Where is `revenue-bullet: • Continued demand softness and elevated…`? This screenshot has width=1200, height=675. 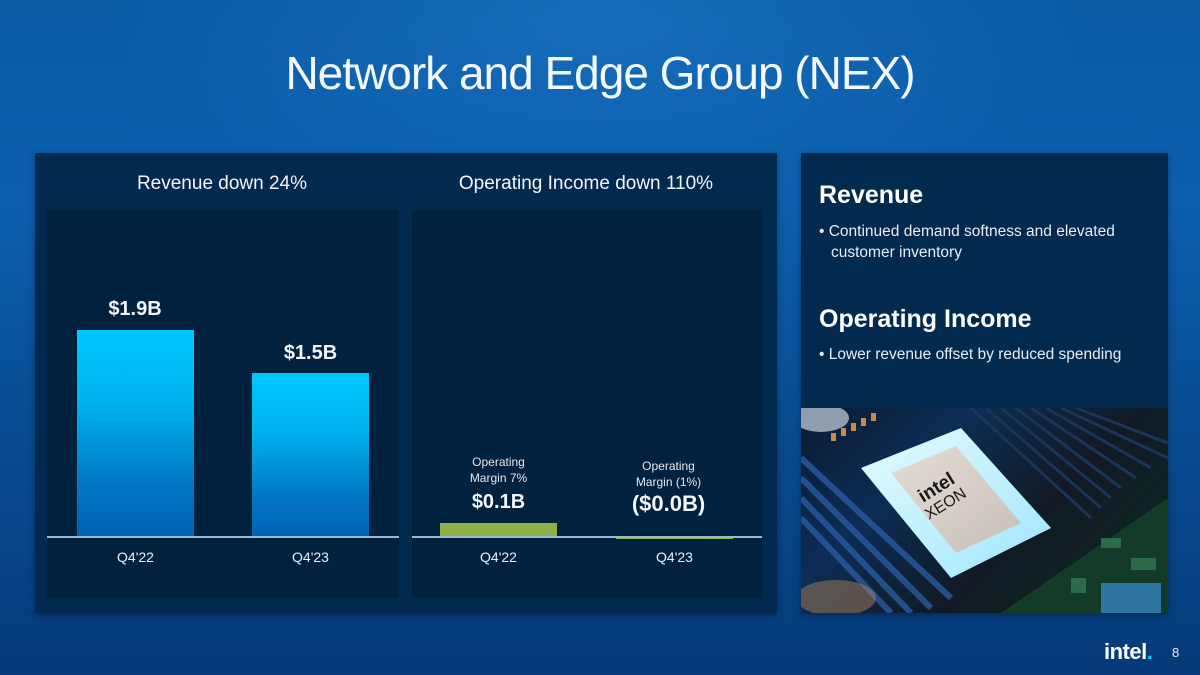
revenue-bullet: • Continued demand softness and elevated… is located at coordinates (967, 242).